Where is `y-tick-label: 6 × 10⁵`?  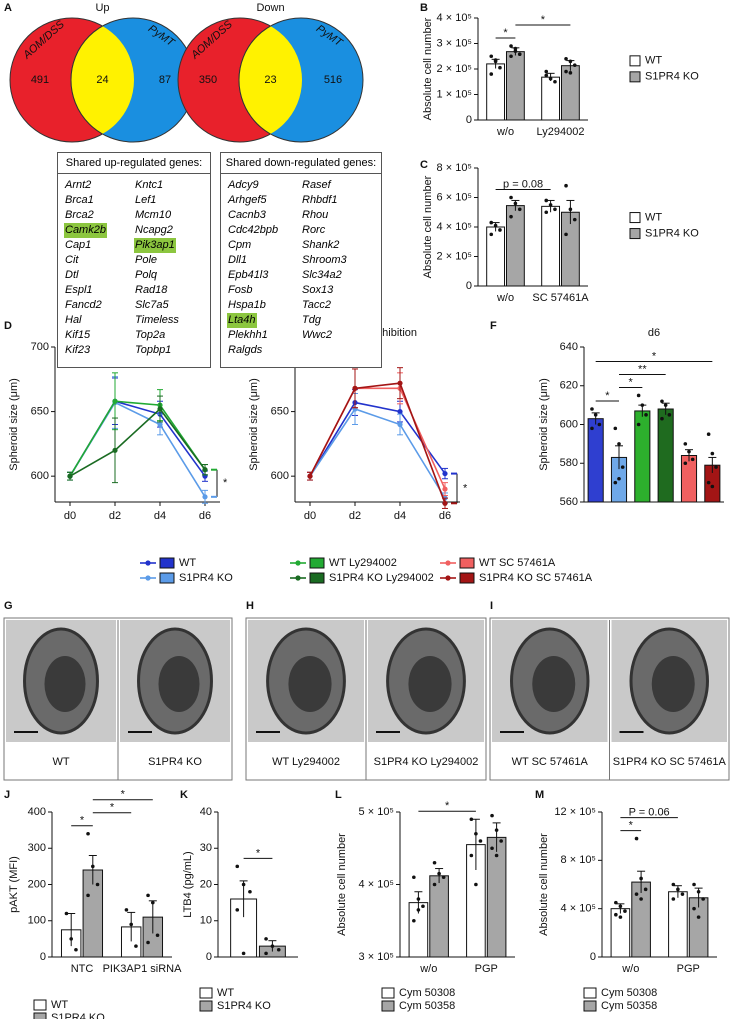 y-tick-label: 6 × 10⁵ is located at coordinates (454, 197).